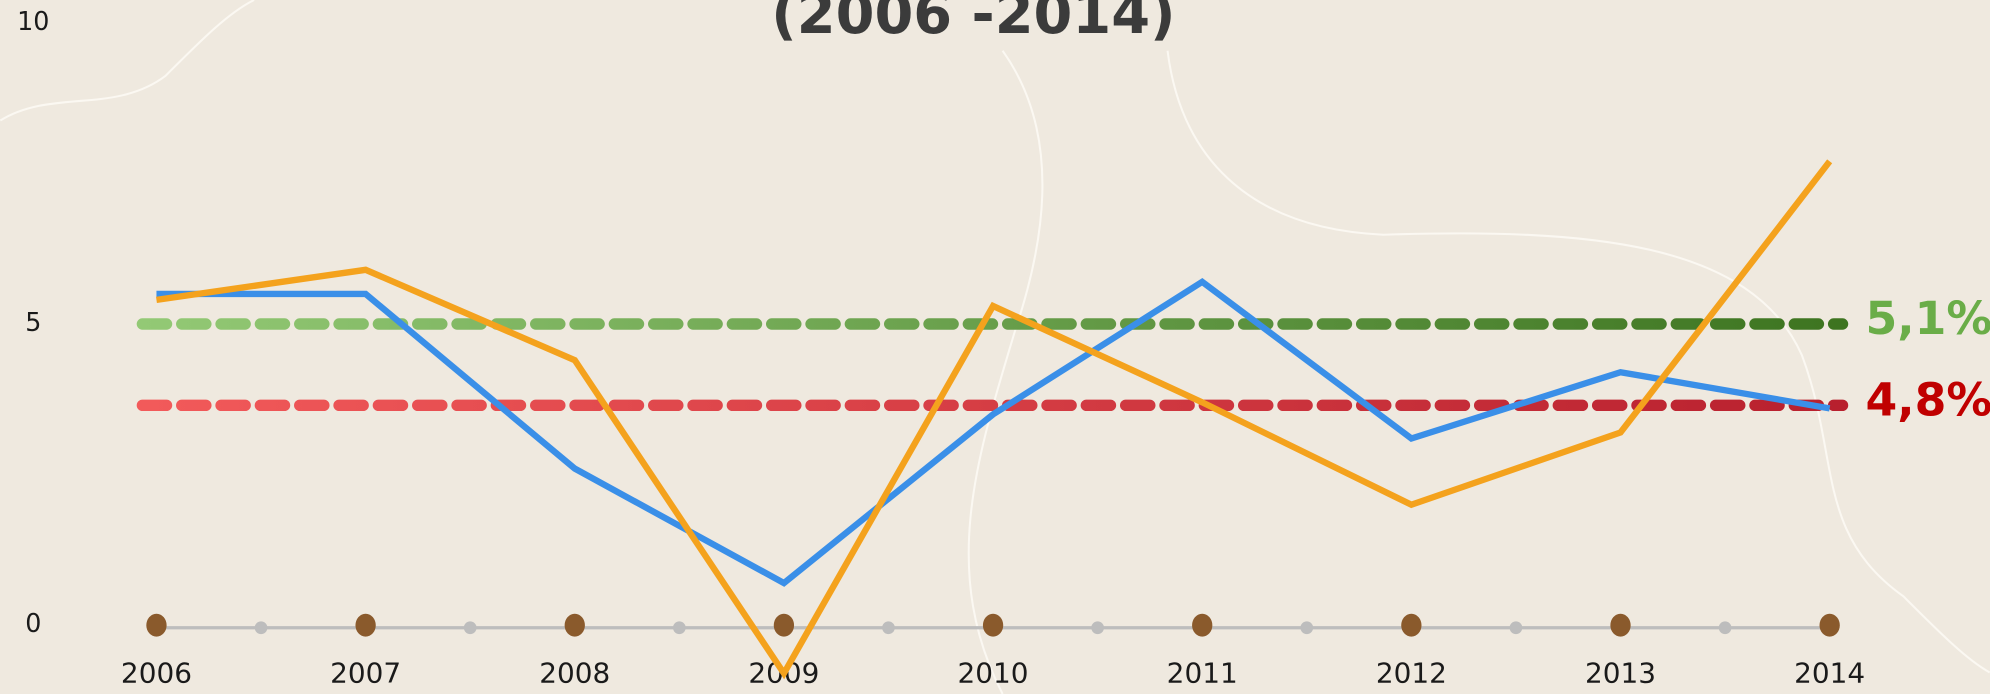 This screenshot has height=694, width=1990. I want to click on x-tick-label: 2014, so click(1829, 673).